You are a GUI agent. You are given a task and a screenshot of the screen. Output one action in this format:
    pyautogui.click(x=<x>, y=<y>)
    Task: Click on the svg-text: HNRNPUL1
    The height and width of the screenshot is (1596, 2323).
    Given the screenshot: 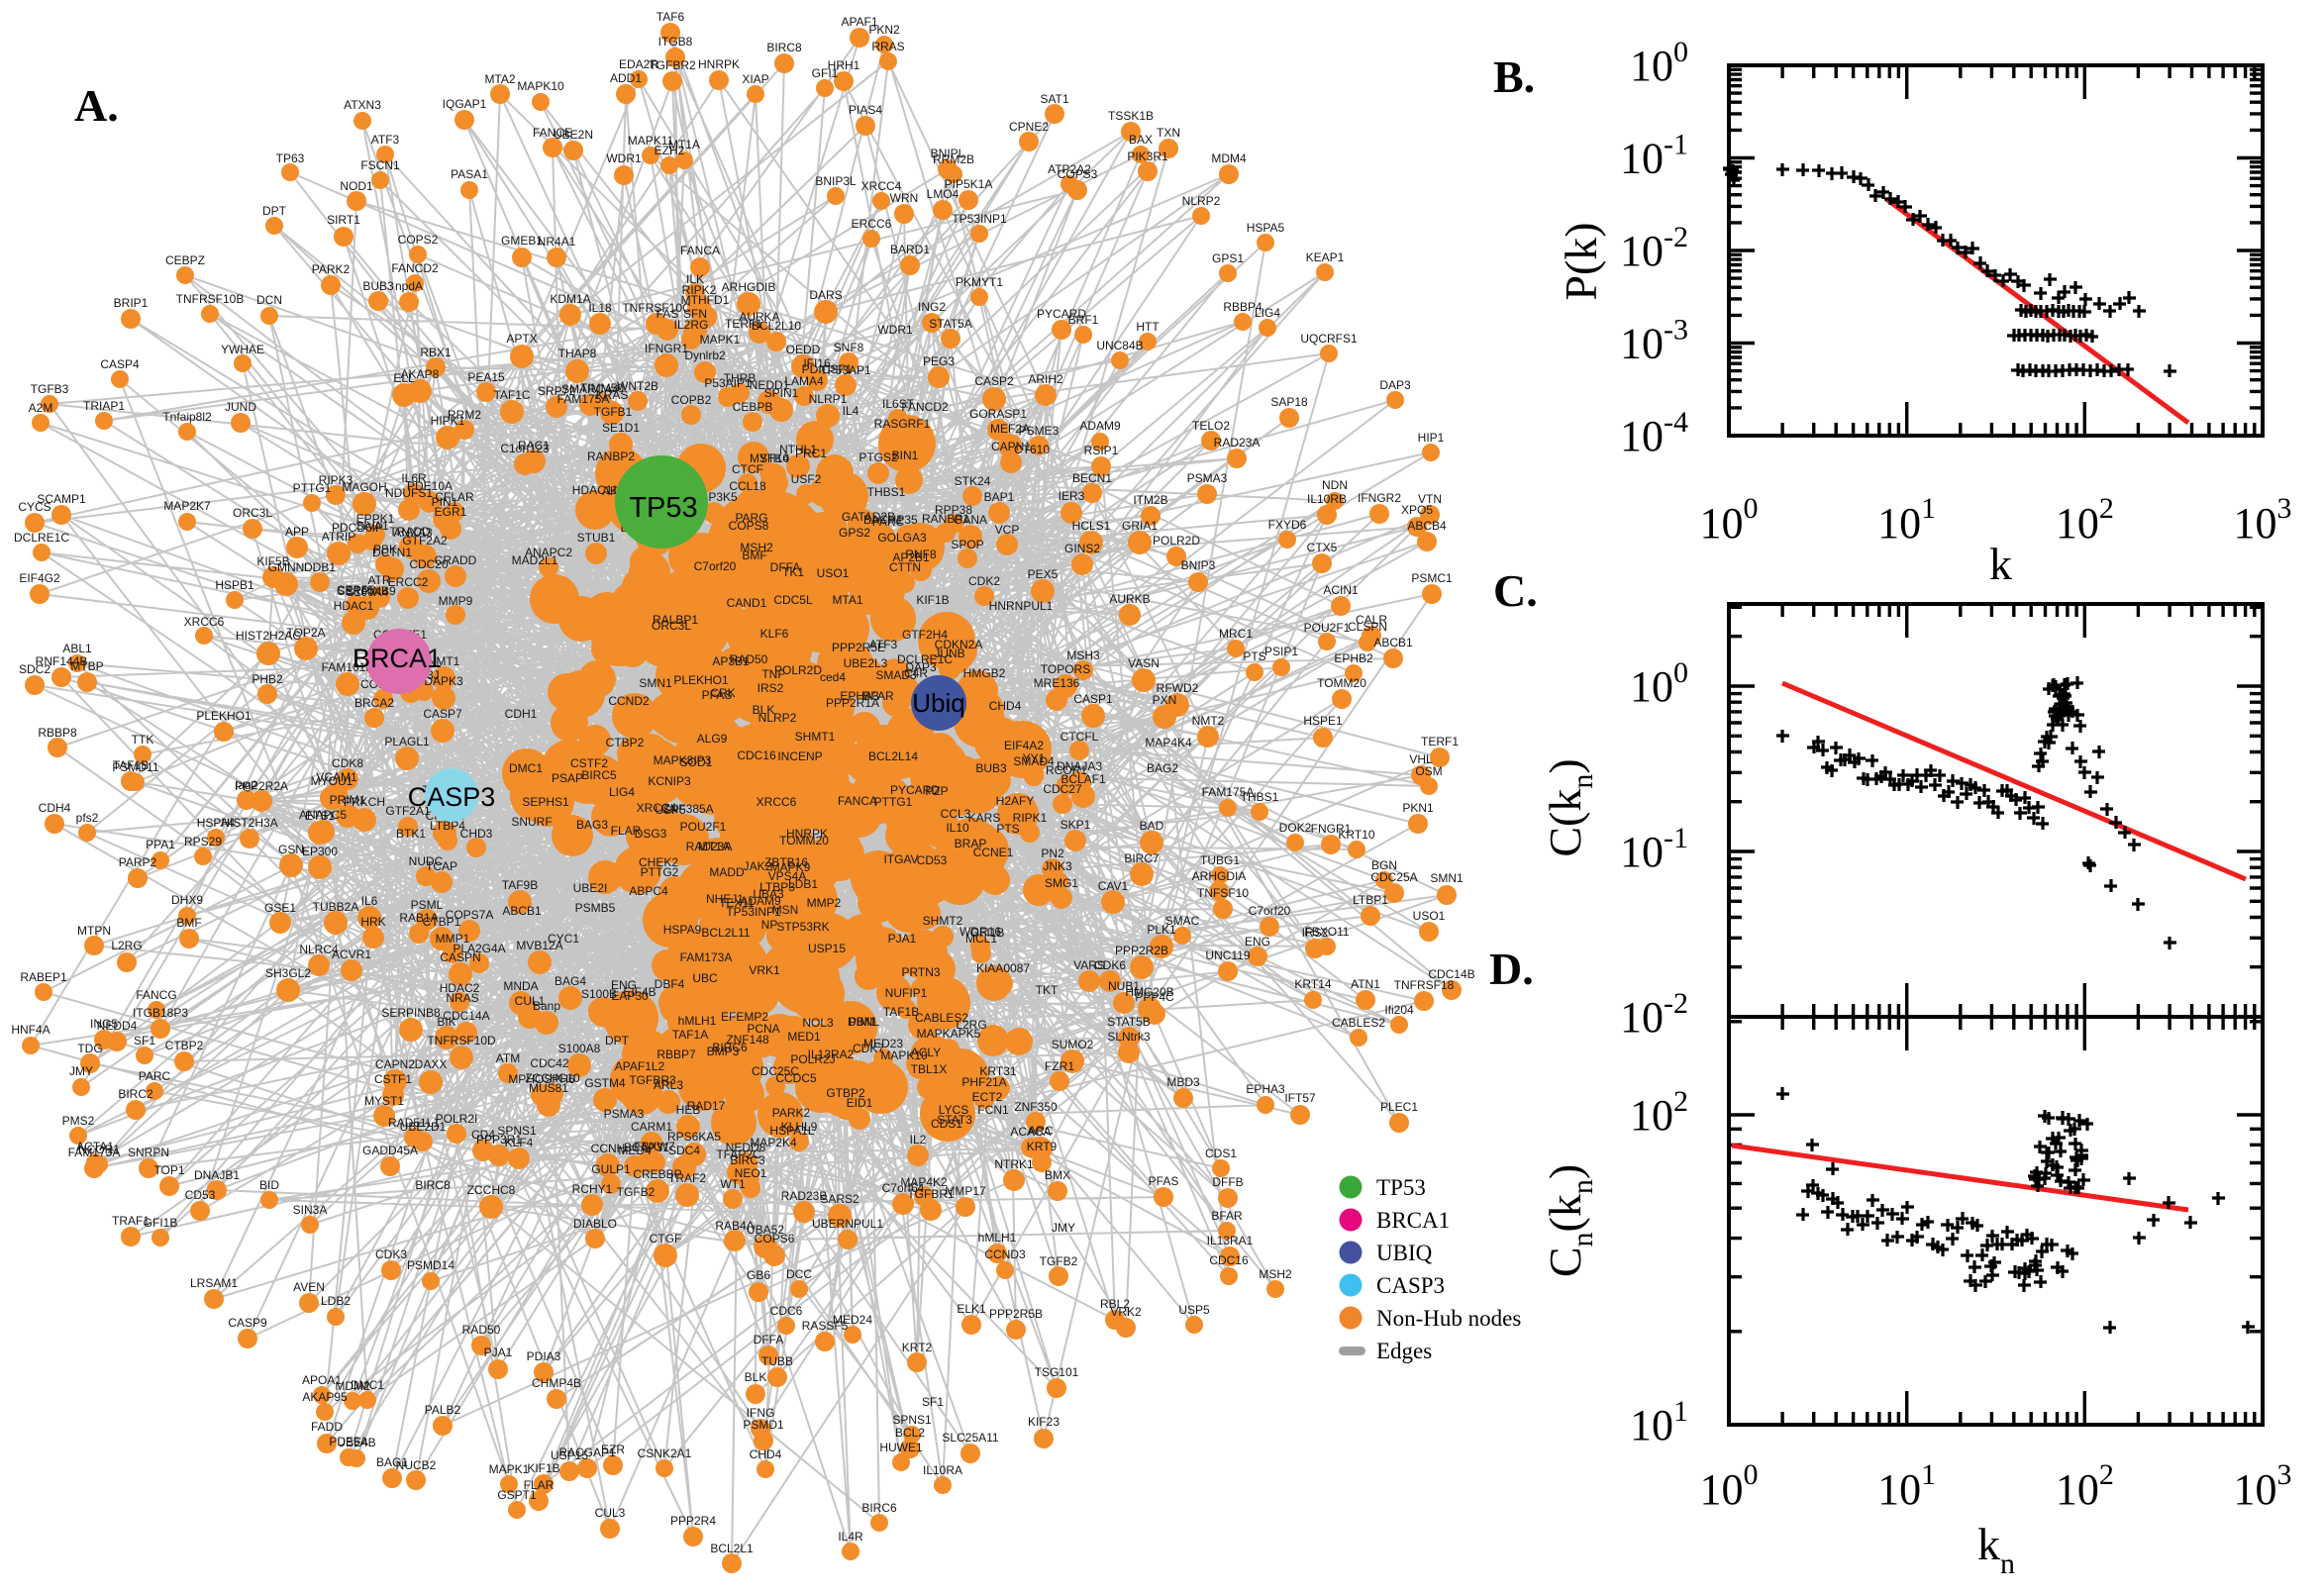 What is the action you would take?
    pyautogui.click(x=1021, y=606)
    